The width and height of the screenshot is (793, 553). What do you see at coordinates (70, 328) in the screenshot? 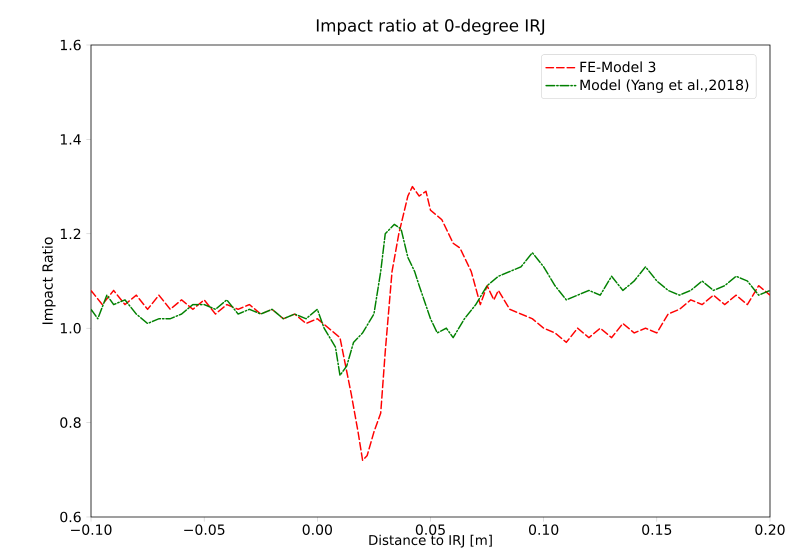
I see `y-tick-label: 1.0` at bounding box center [70, 328].